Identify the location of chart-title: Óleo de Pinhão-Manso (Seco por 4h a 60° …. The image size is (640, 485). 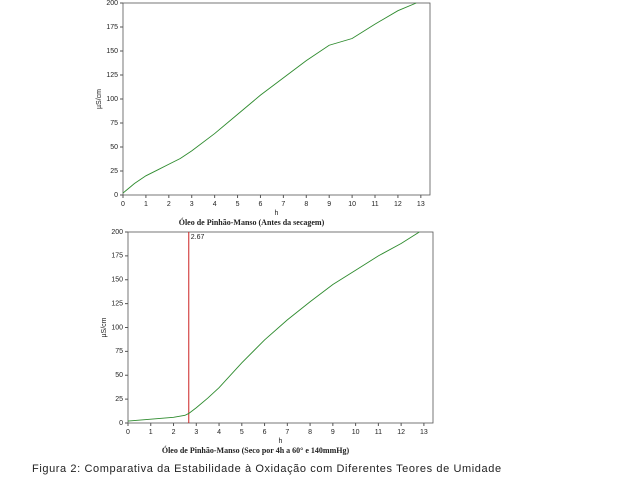
(256, 450).